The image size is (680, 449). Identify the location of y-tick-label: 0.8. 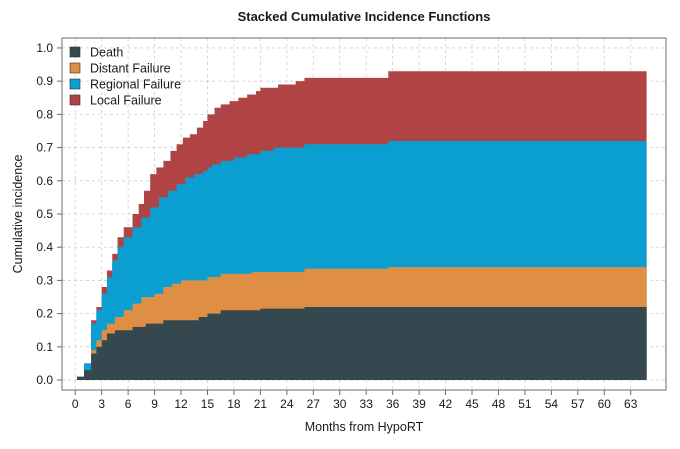
(44, 114).